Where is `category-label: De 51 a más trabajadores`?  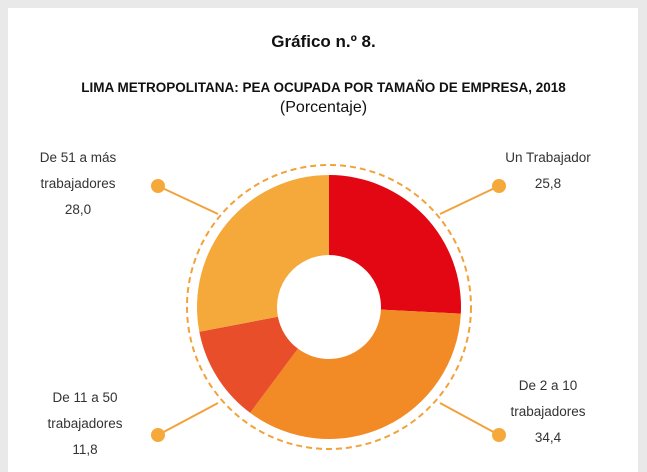
category-label: De 51 a más trabajadores is located at coordinates (78, 170).